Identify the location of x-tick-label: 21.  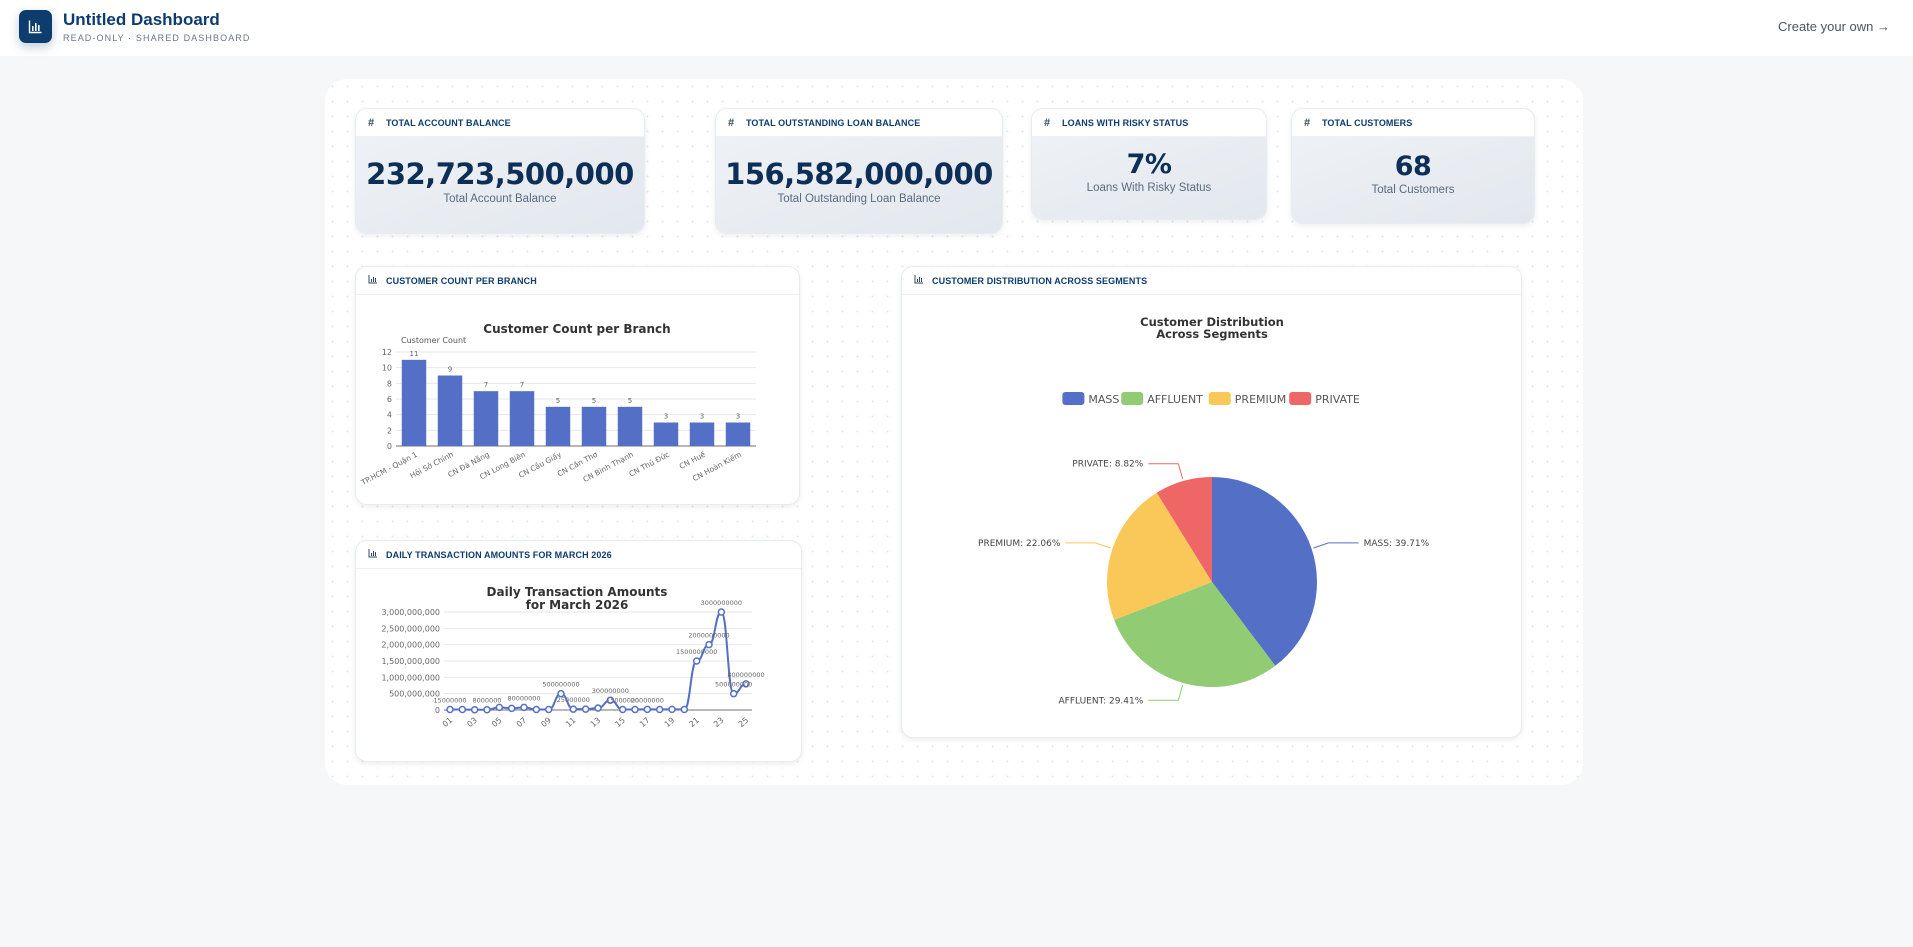
(694, 722).